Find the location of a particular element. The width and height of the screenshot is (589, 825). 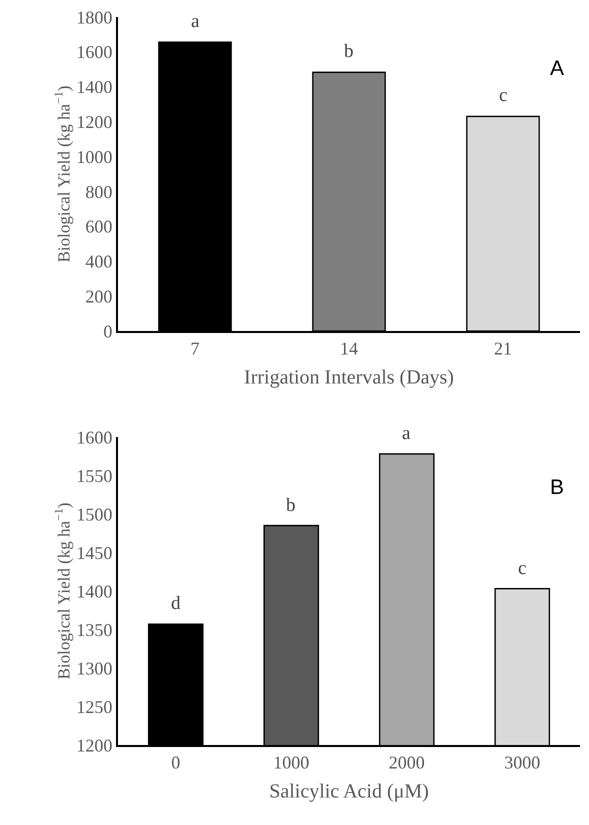

x-axis-title: Salicylic Acid (μM) is located at coordinates (349, 791).